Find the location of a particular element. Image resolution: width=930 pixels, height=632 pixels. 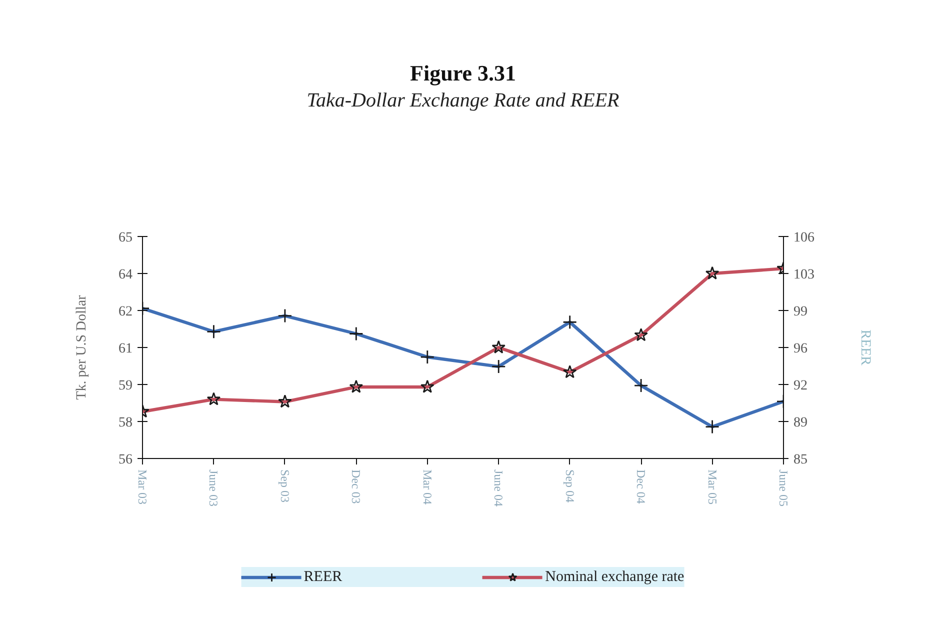

x-tick-label: Dec 03 is located at coordinates (356, 487).